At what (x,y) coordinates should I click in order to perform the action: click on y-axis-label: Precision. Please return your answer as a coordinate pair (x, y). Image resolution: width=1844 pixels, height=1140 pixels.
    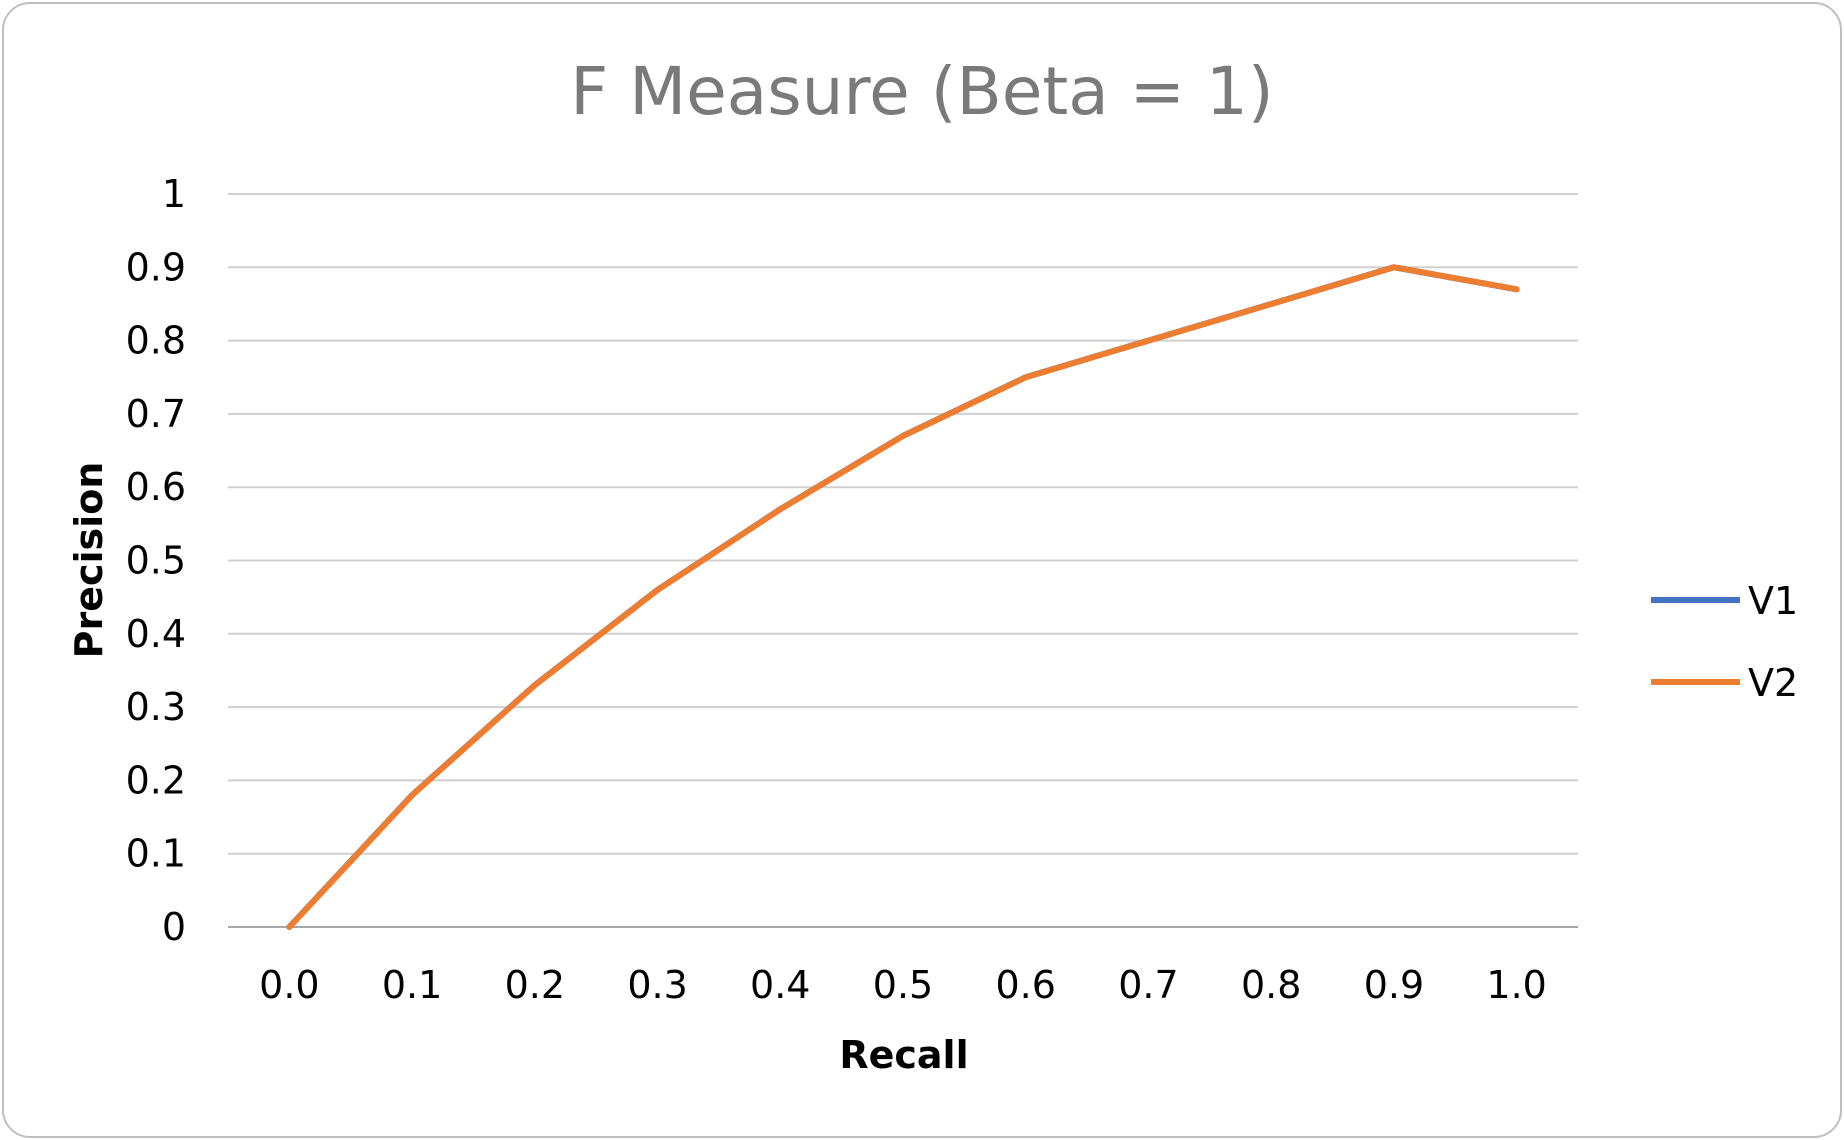
    Looking at the image, I should click on (89, 560).